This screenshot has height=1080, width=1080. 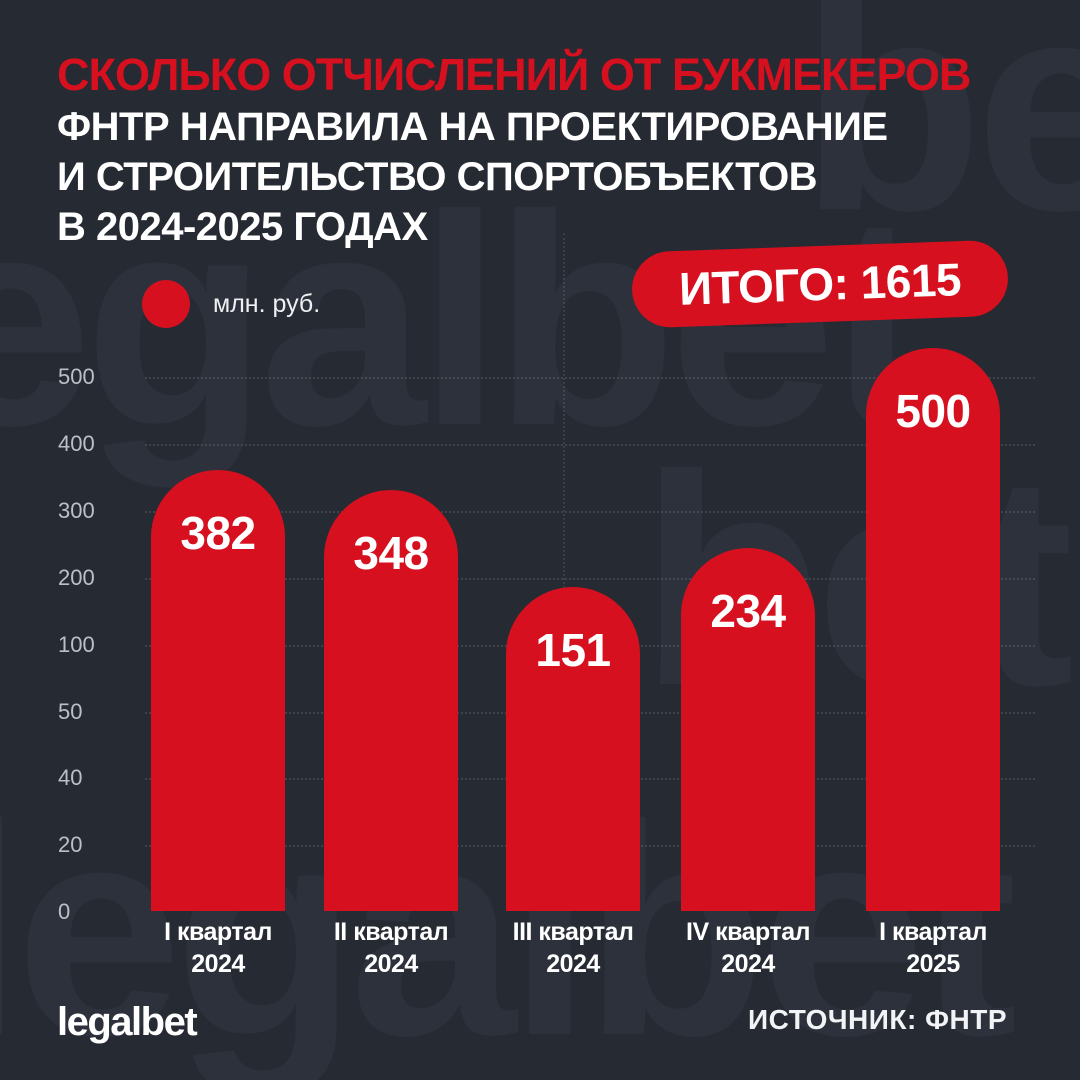 What do you see at coordinates (76, 510) in the screenshot?
I see `y-tick-label: 300` at bounding box center [76, 510].